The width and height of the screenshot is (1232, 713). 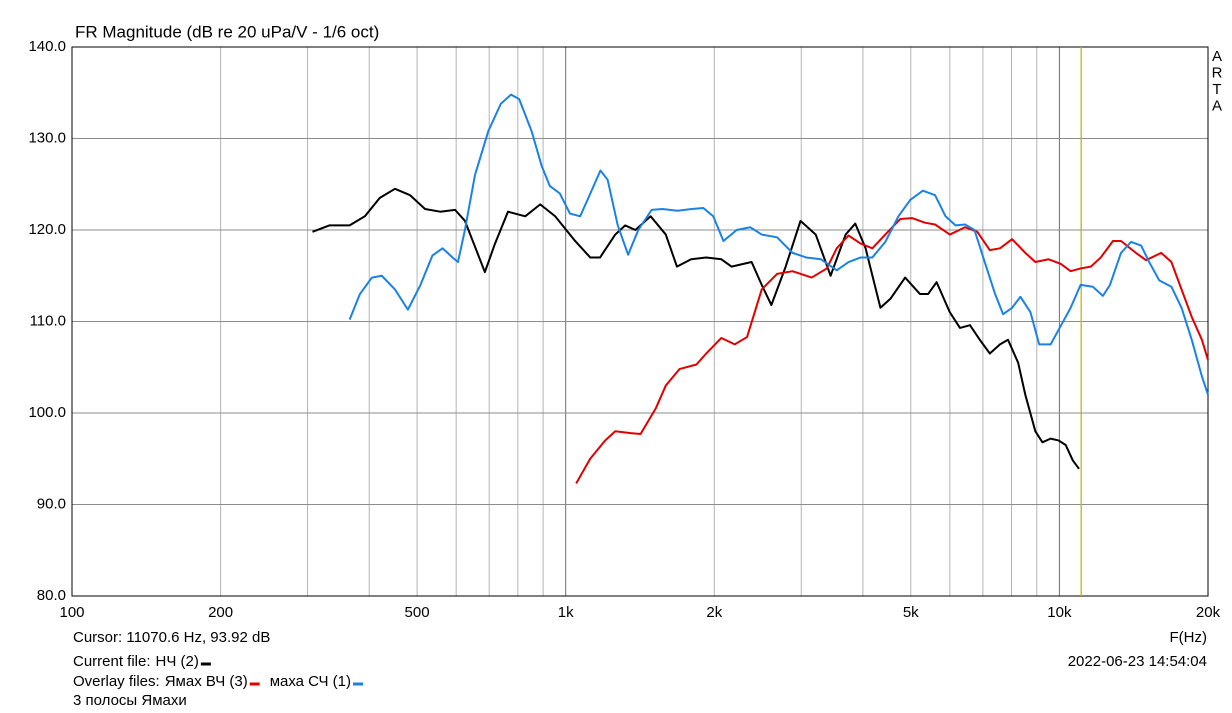 What do you see at coordinates (116, 681) in the screenshot?
I see `legend-label: Overlay files:` at bounding box center [116, 681].